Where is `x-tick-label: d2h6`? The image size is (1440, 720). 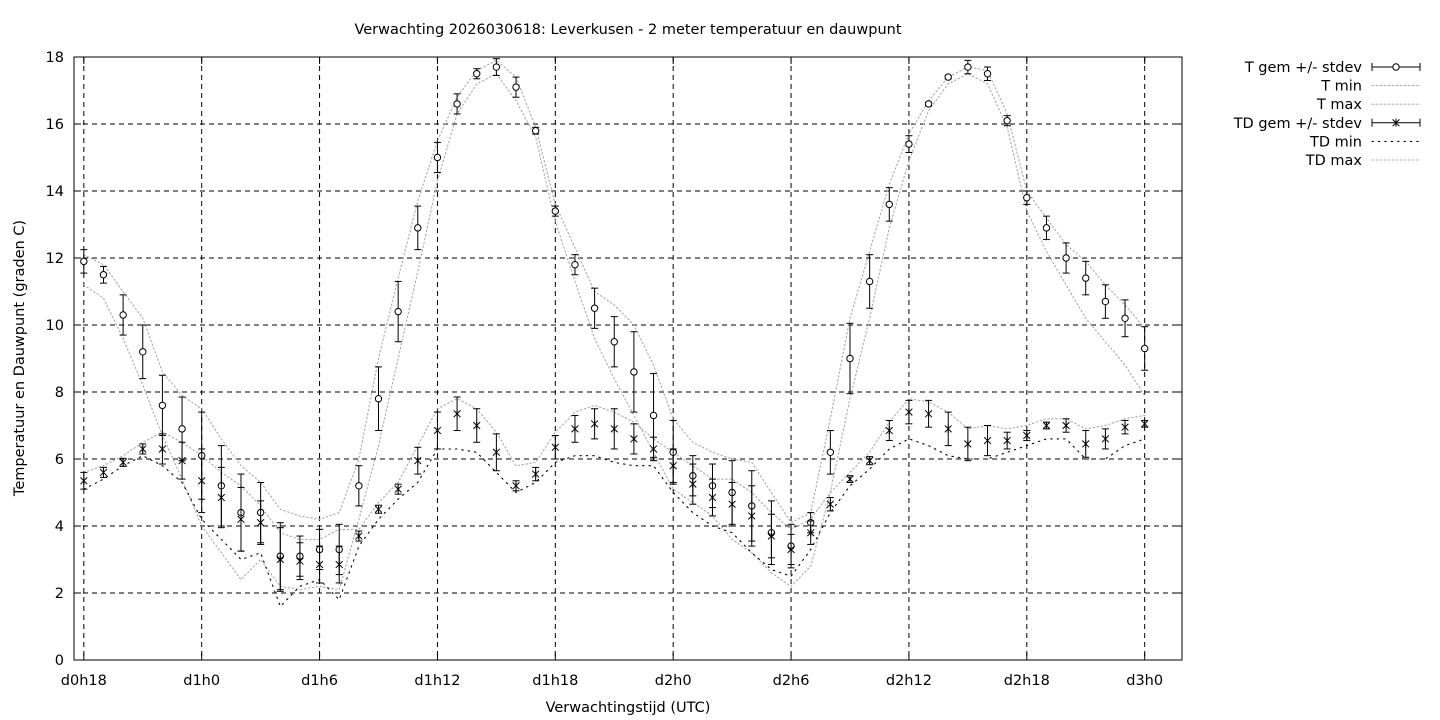
x-tick-label: d2h6 is located at coordinates (791, 681).